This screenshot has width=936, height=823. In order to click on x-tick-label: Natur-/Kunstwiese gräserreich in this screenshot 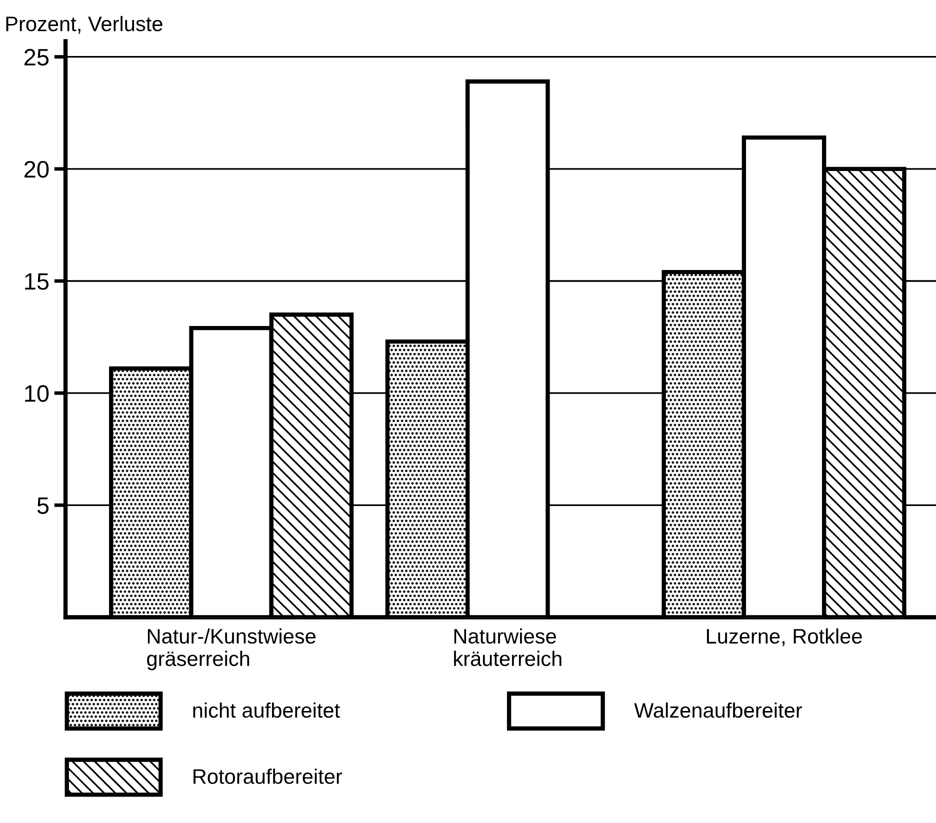, I will do `click(231, 649)`.